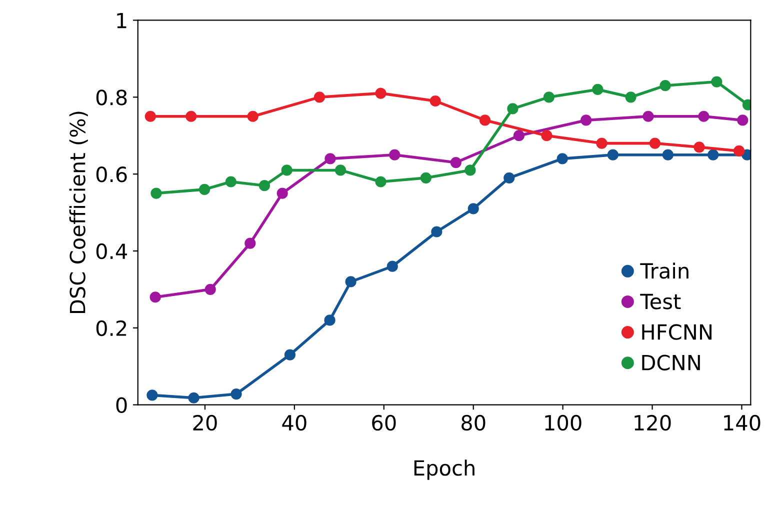 This screenshot has height=506, width=766. What do you see at coordinates (742, 422) in the screenshot?
I see `x-tick-label: 140` at bounding box center [742, 422].